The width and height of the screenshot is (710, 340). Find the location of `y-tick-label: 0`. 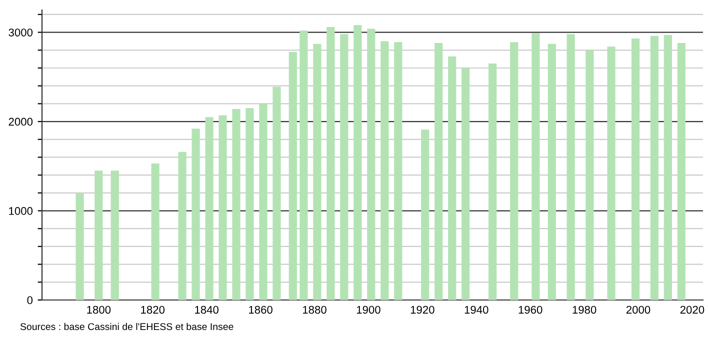

y-tick-label: 0 is located at coordinates (30, 300).